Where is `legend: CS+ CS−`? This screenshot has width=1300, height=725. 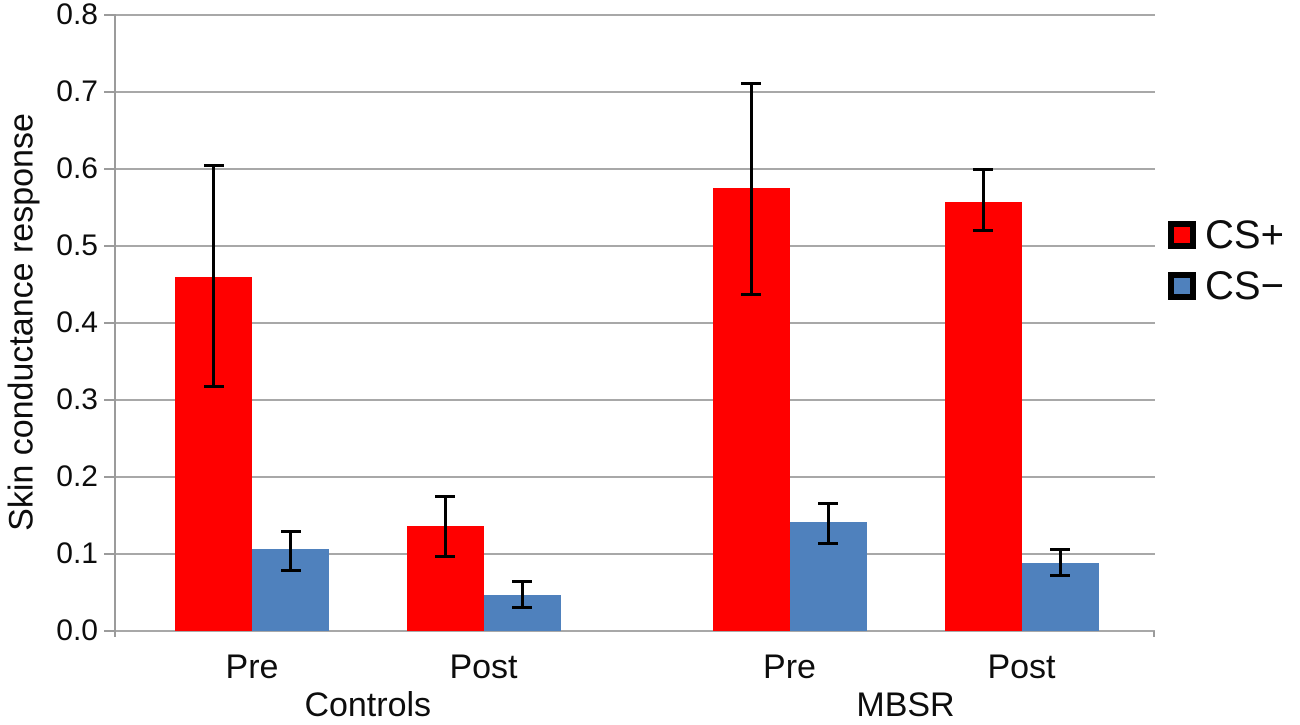
legend: CS+ CS− is located at coordinates (1226, 260).